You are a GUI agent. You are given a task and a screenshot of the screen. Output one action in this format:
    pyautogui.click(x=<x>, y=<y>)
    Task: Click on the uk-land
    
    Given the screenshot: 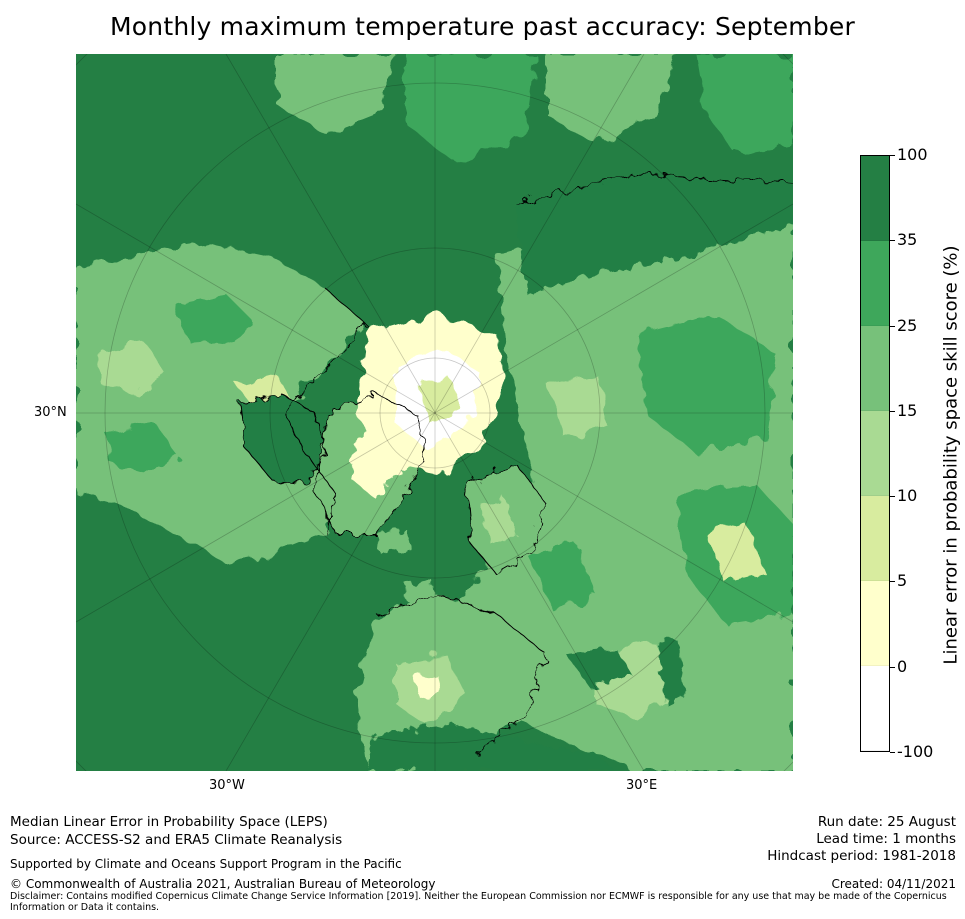 What is the action you would take?
    pyautogui.click(x=421, y=604)
    